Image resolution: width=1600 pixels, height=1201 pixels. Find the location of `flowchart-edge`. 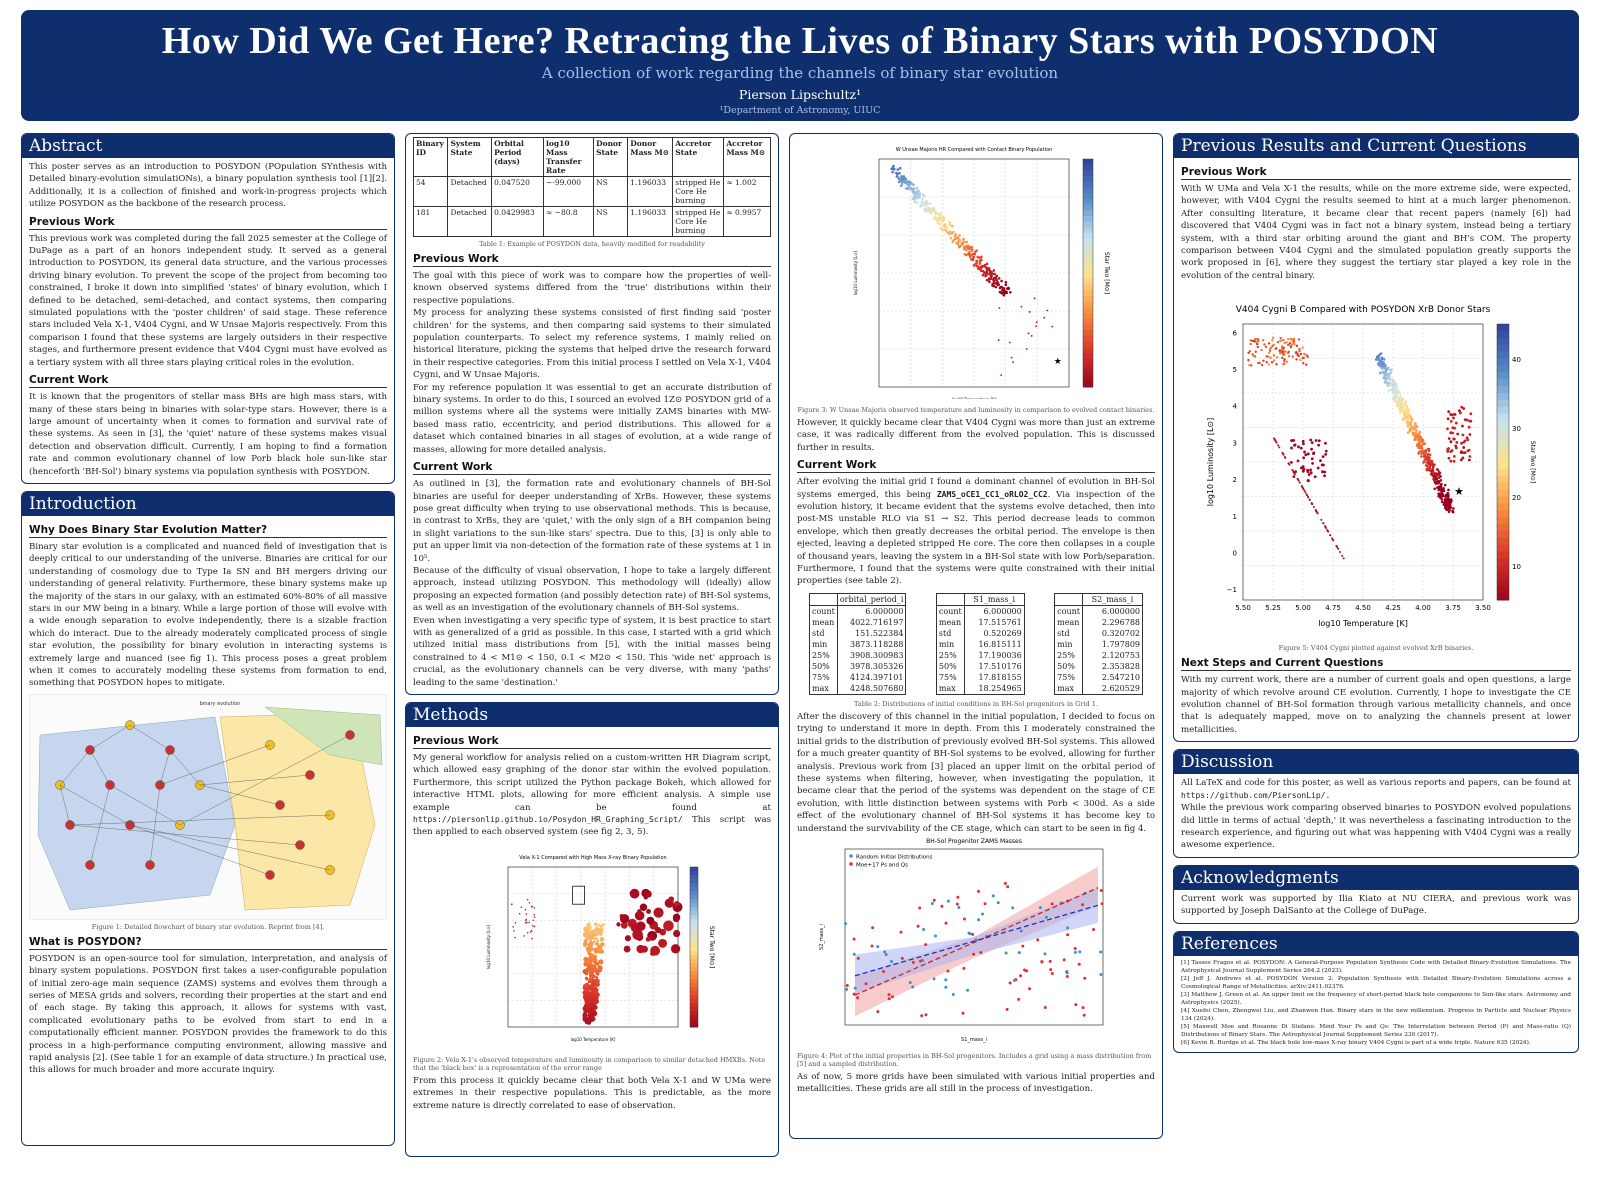

flowchart-edge is located at coordinates (200, 820).